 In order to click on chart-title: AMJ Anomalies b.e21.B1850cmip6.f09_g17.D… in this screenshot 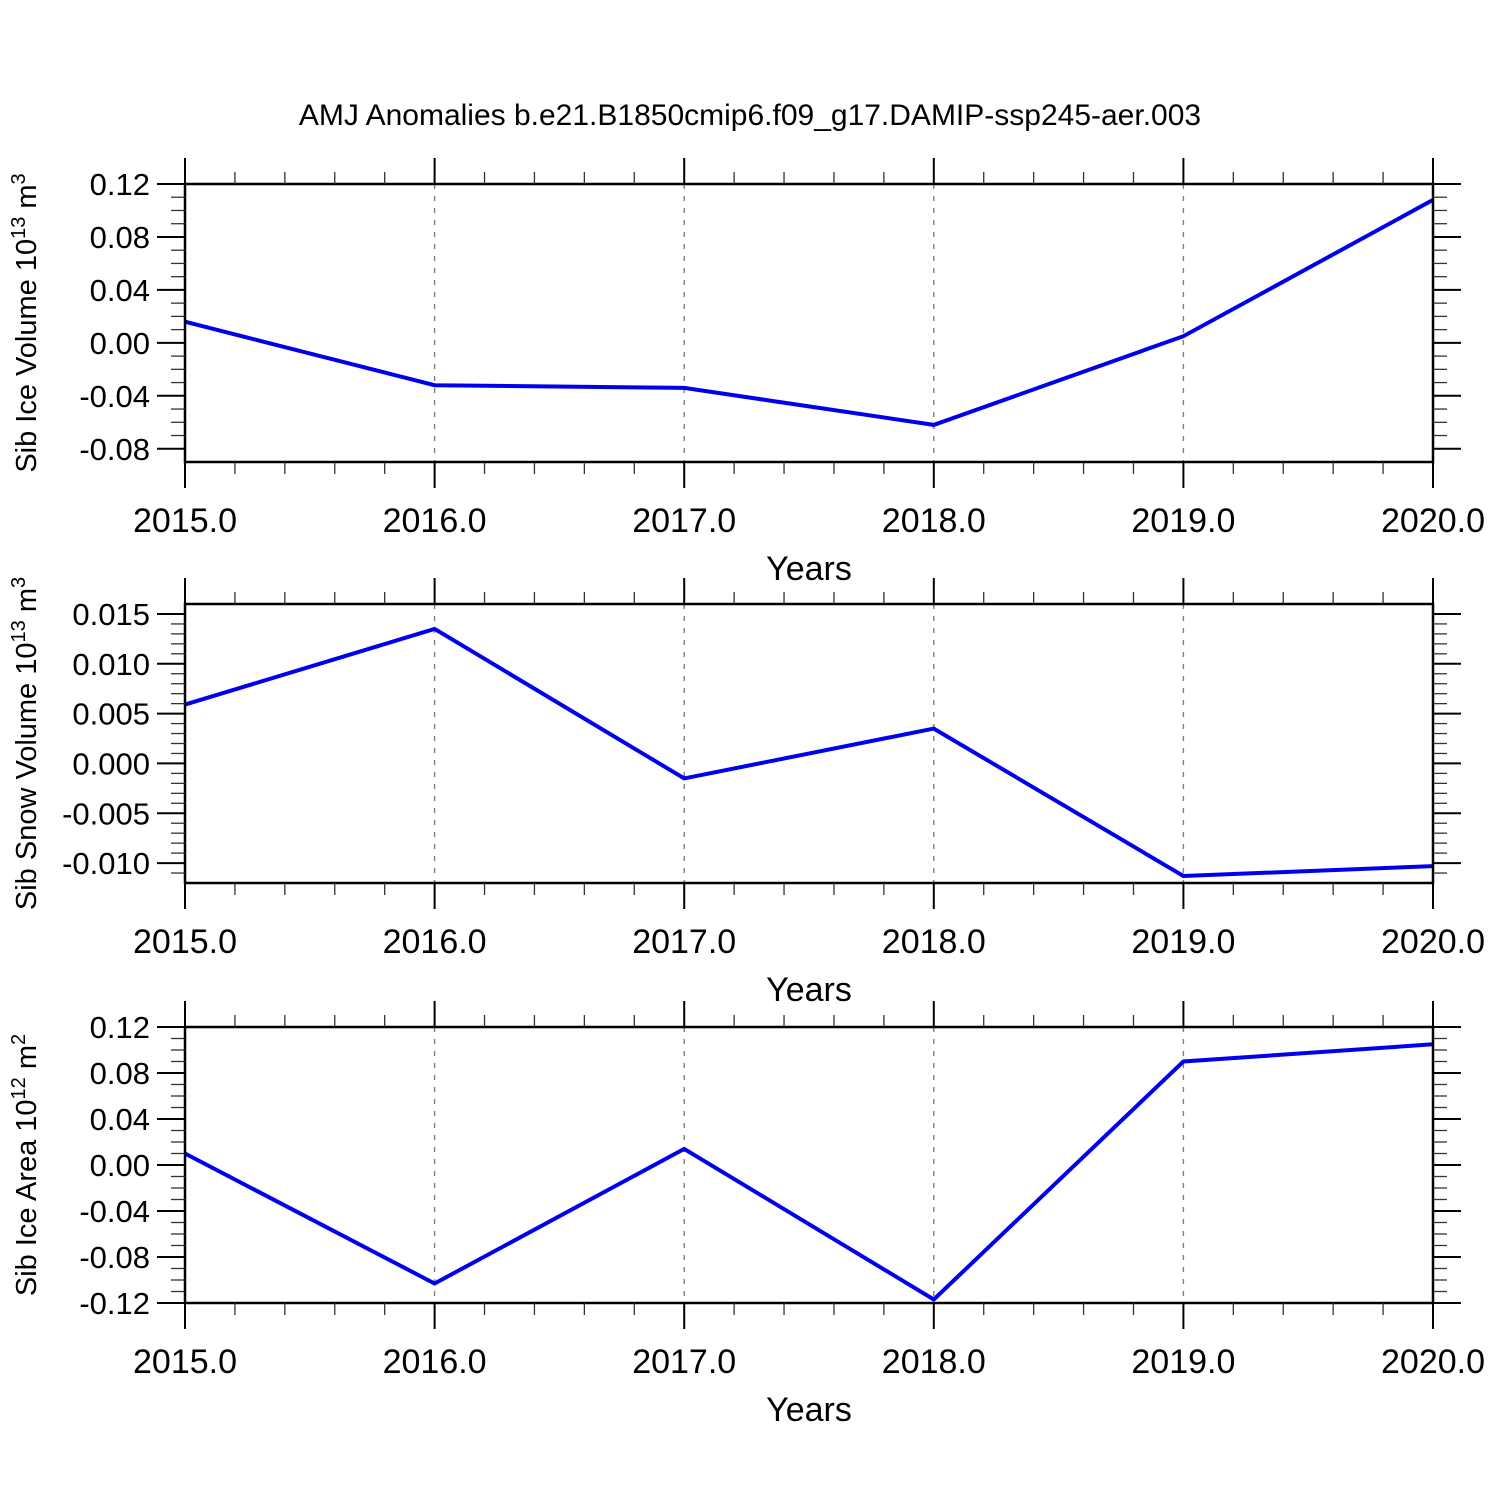, I will do `click(750, 115)`.